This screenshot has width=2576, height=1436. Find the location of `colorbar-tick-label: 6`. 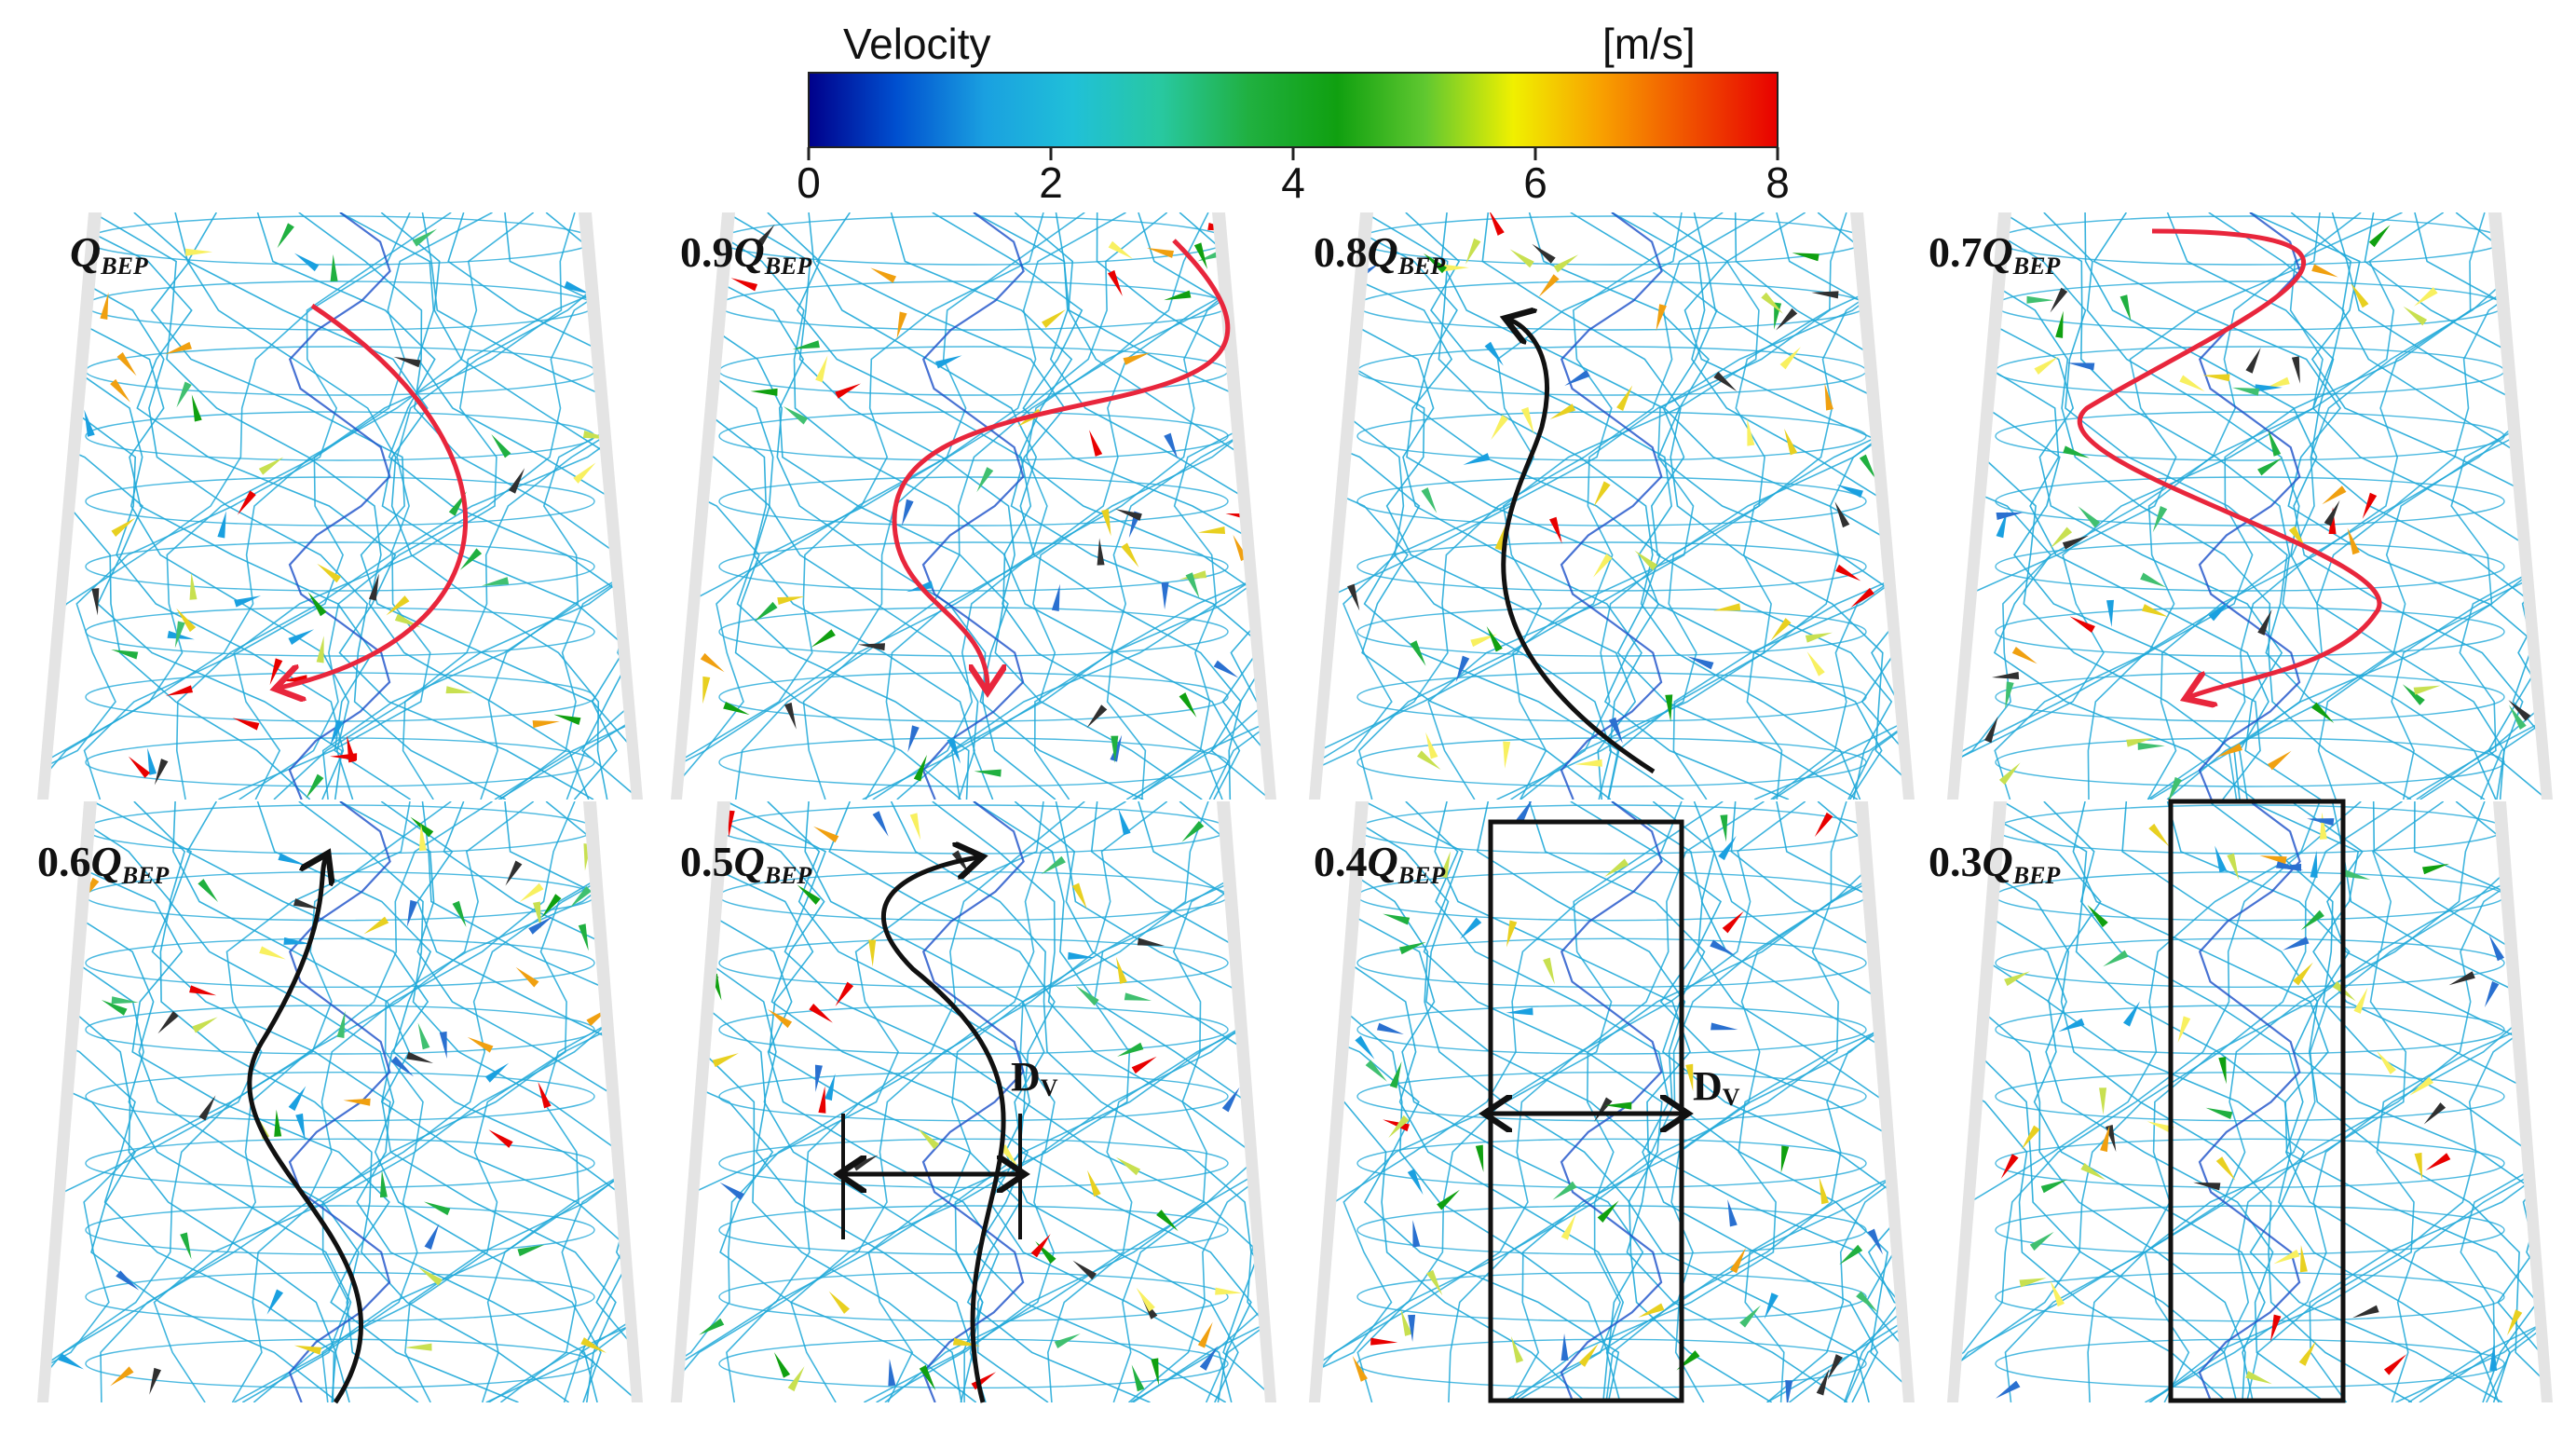

colorbar-tick-label: 6 is located at coordinates (1535, 182).